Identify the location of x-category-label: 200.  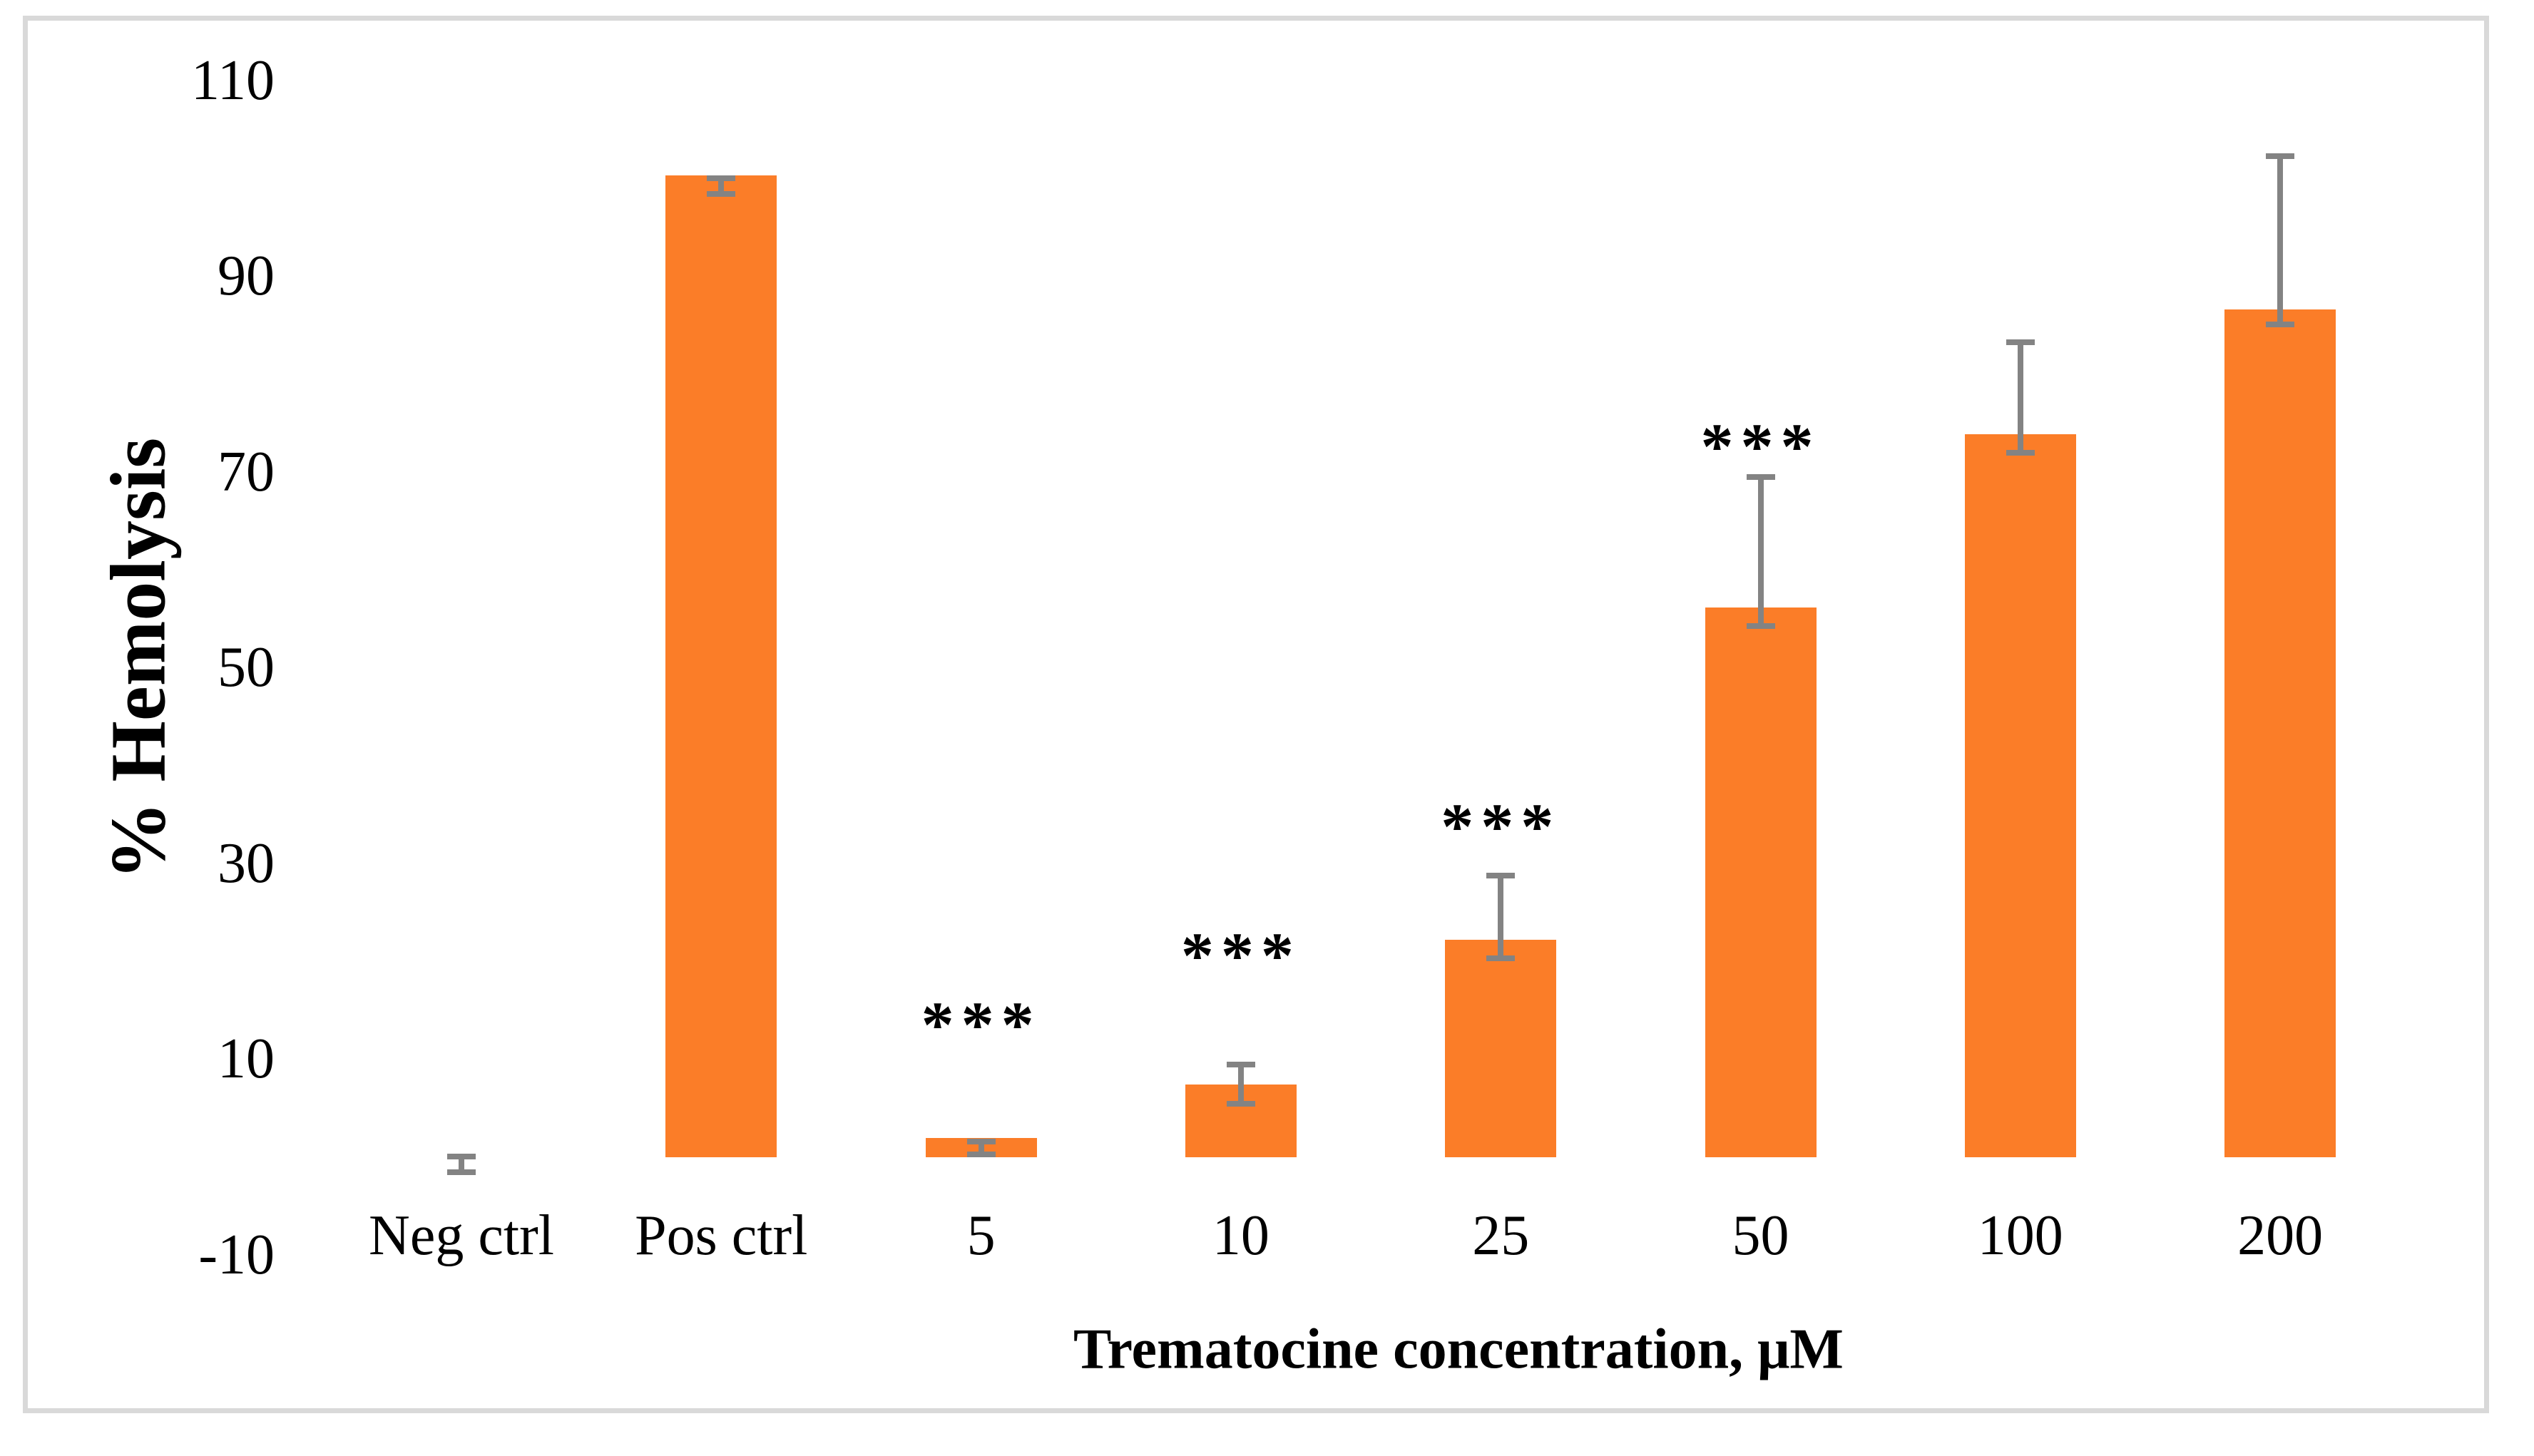
(2280, 1235).